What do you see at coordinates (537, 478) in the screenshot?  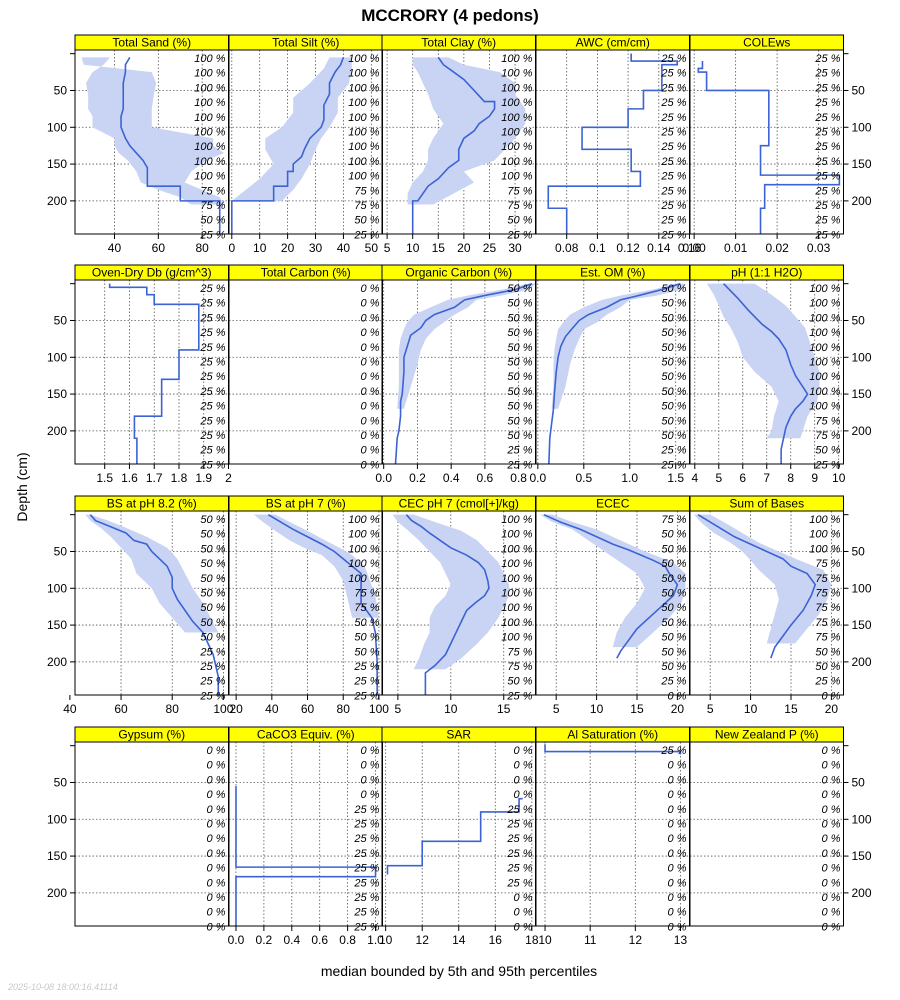 I see `x-tick-label: 0.0` at bounding box center [537, 478].